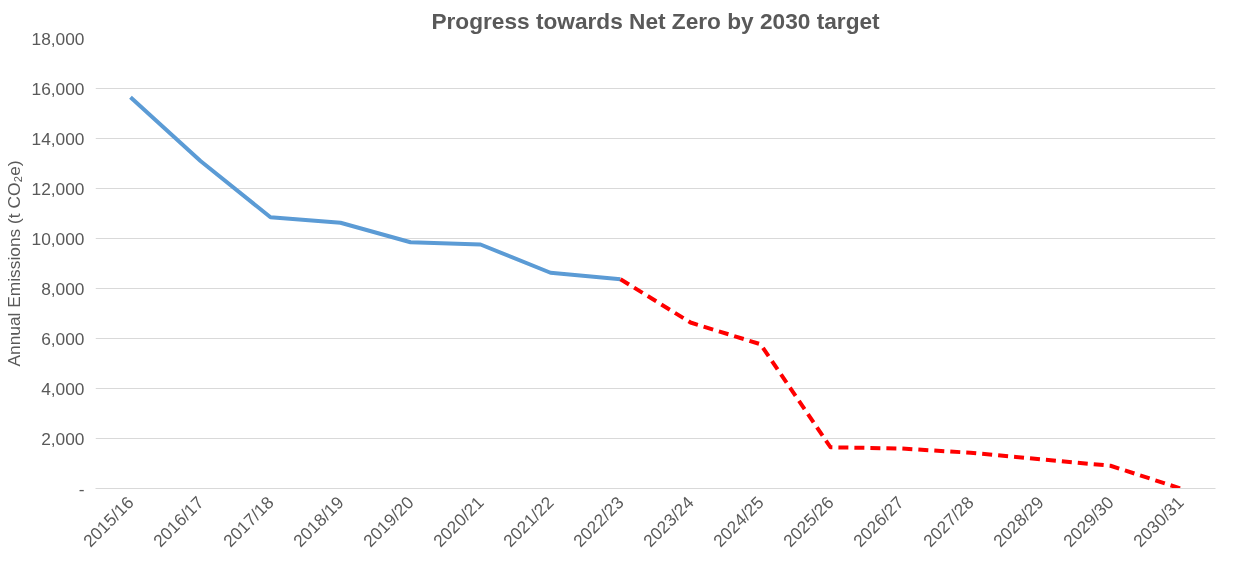 The width and height of the screenshot is (1236, 574). Describe the element at coordinates (656, 20) in the screenshot. I see `chart-title: Progress towards Net Zero by 2030 target` at that location.